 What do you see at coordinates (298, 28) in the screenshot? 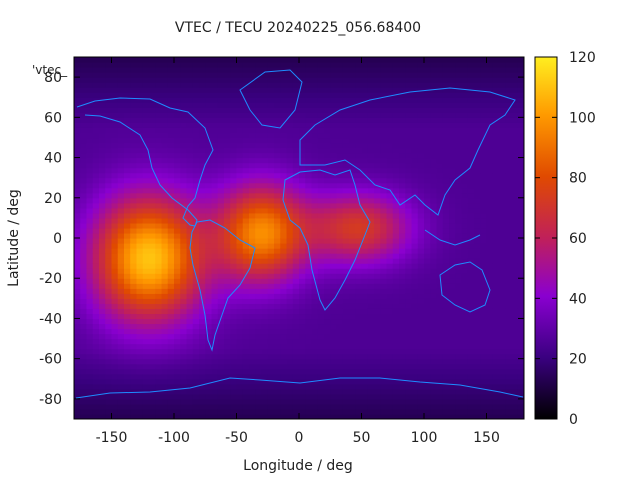
I see `chart-title: VTEC / TECU 20240225_056.68400` at bounding box center [298, 28].